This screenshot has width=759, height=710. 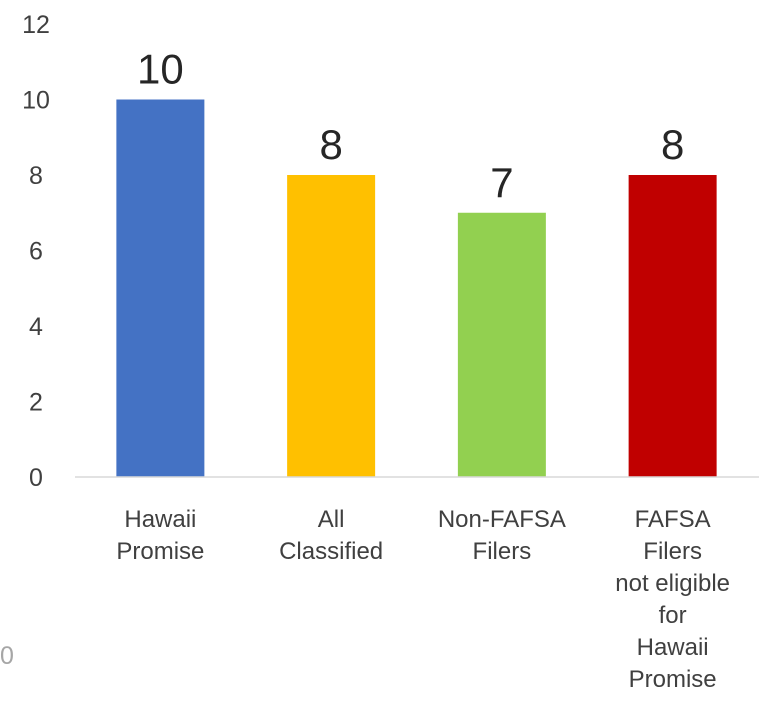 I want to click on y-tick-label: 10, so click(x=36, y=101).